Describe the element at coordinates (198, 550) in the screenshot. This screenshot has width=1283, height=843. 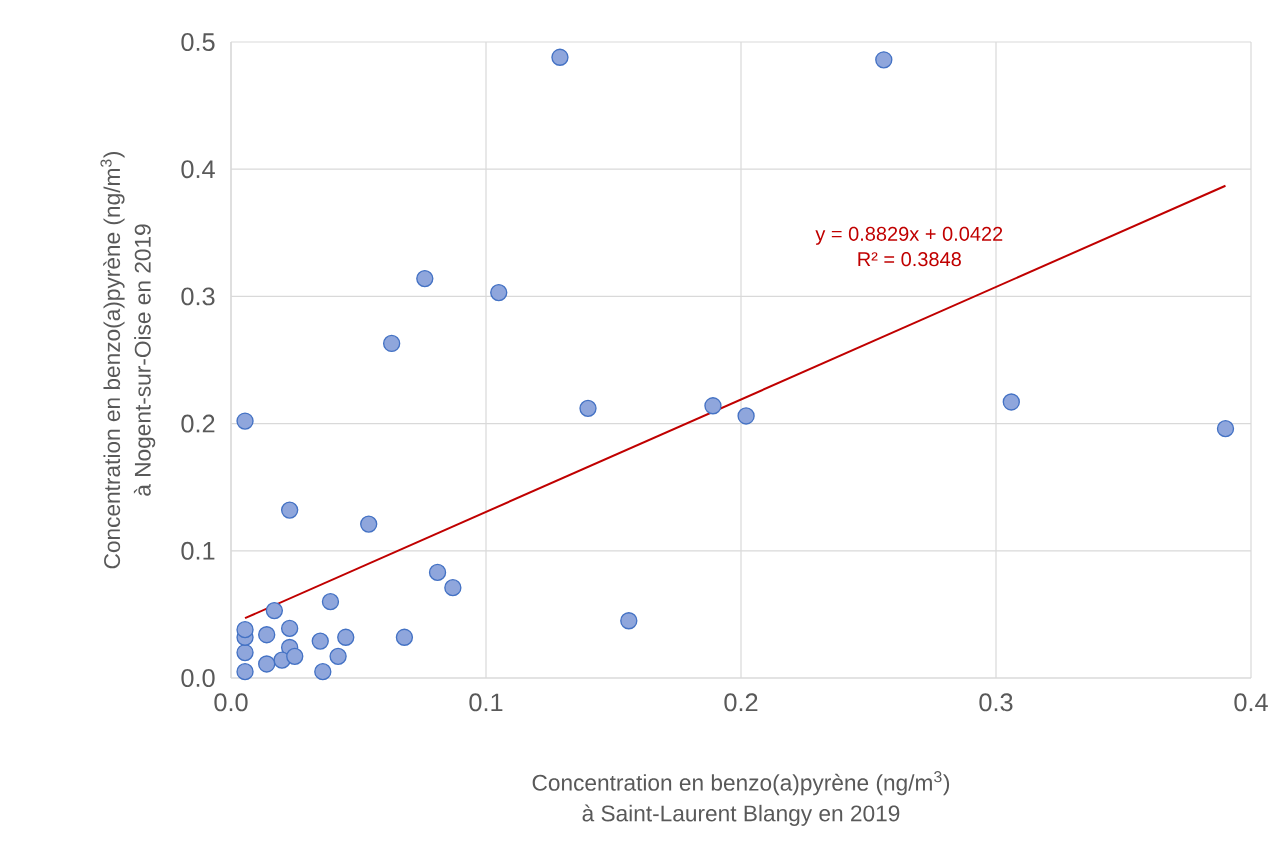
I see `y-tick-label: 0.1` at that location.